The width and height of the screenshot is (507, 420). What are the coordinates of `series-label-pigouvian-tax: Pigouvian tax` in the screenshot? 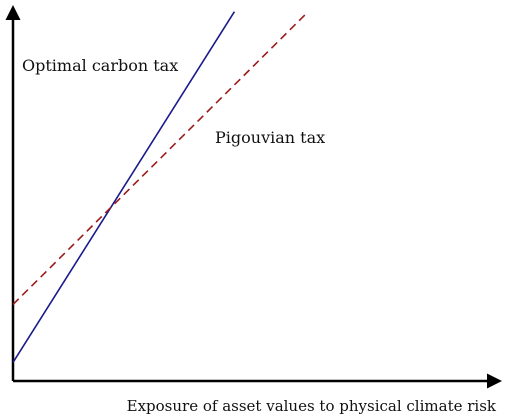 It's located at (270, 137).